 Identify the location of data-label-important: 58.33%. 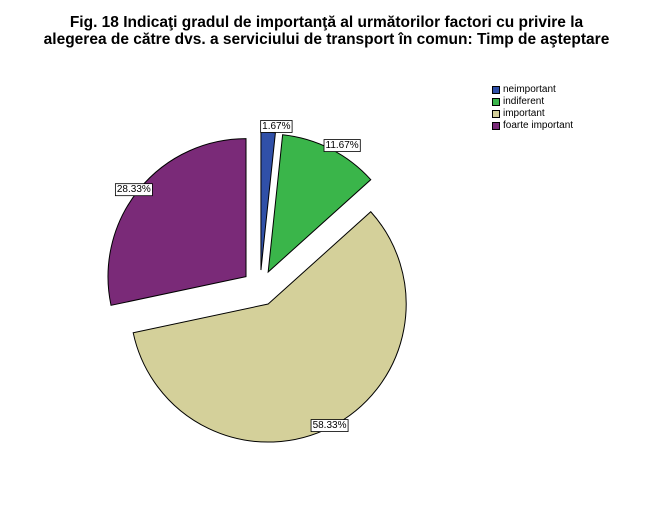
(329, 425).